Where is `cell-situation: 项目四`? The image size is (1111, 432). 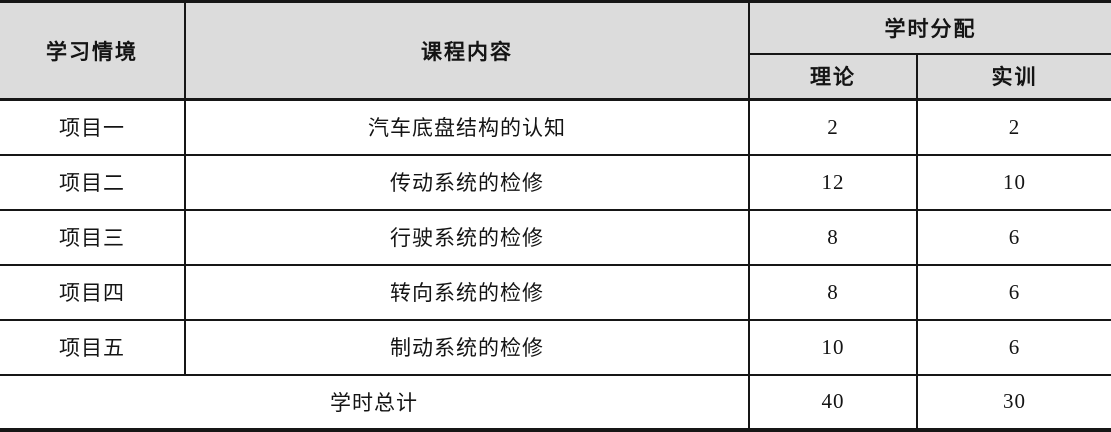
cell-situation: 项目四 is located at coordinates (93, 292).